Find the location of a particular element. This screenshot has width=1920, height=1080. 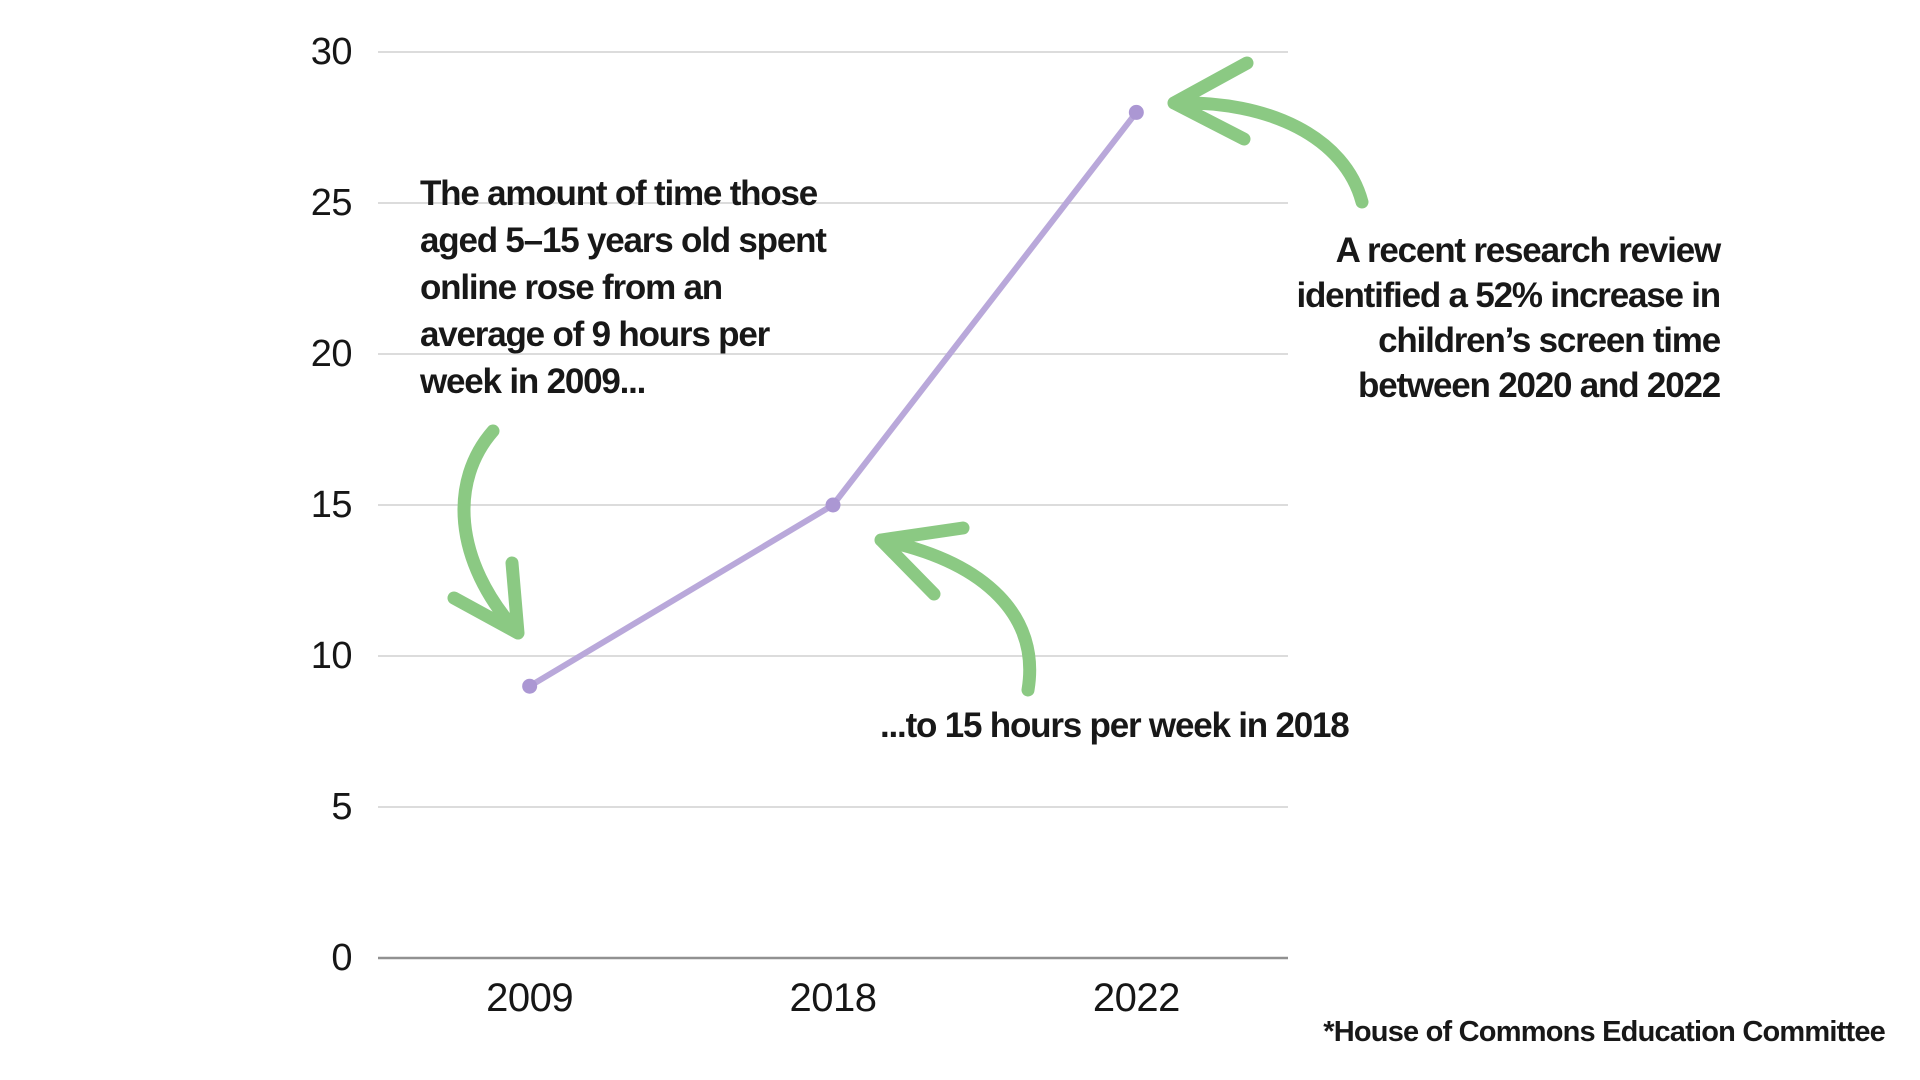

annotation-2009-line: online rose from an is located at coordinates (571, 287).